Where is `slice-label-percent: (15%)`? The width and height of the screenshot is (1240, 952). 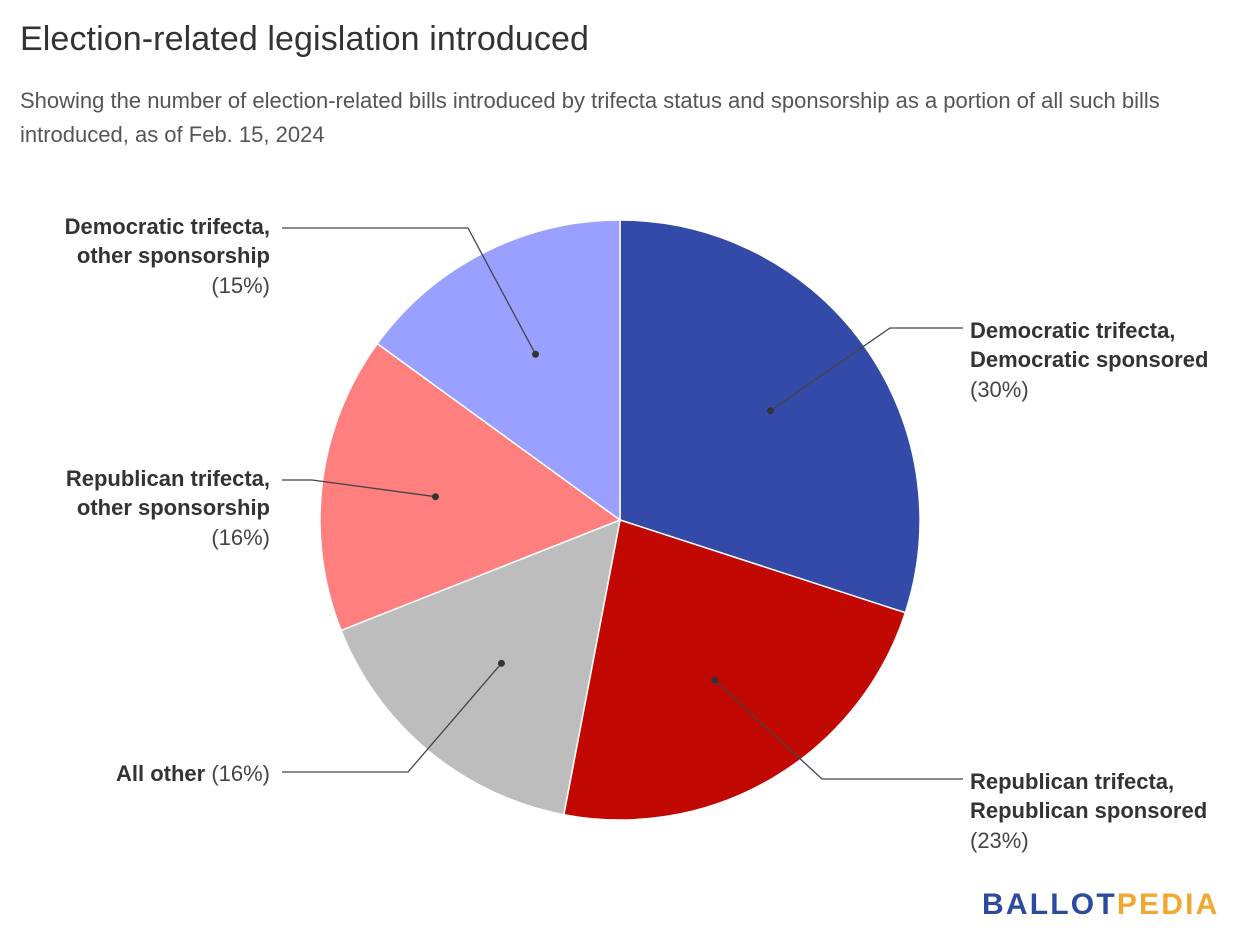 slice-label-percent: (15%) is located at coordinates (240, 285).